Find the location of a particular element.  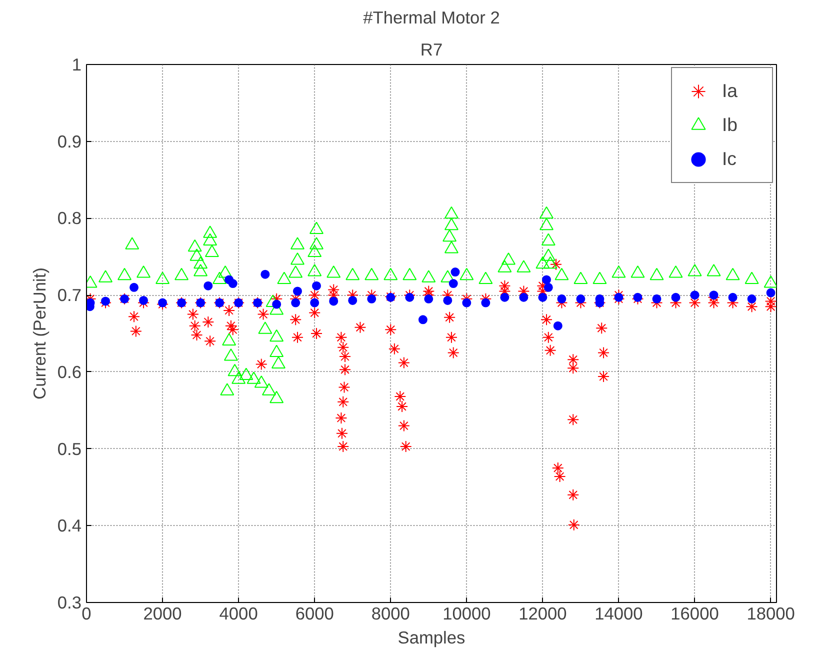

x-axis-title: Samples is located at coordinates (432, 638).